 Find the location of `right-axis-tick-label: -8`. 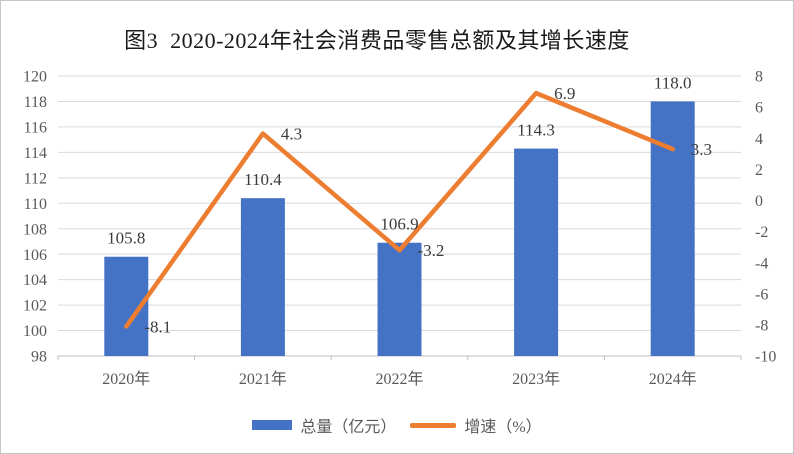

right-axis-tick-label: -8 is located at coordinates (761, 325).